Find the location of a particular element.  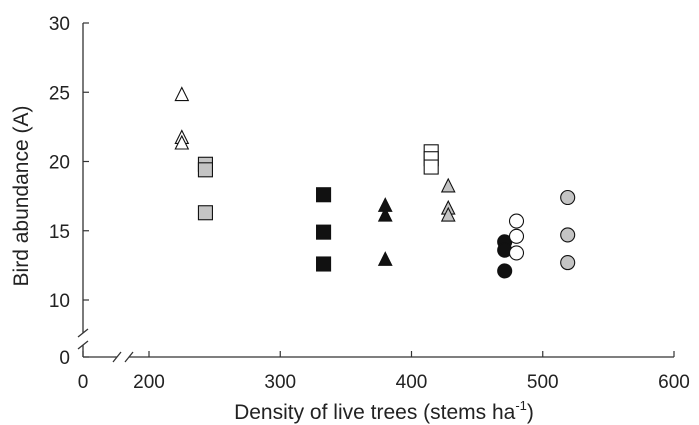

x-axis-label-sup: -1 is located at coordinates (521, 405).